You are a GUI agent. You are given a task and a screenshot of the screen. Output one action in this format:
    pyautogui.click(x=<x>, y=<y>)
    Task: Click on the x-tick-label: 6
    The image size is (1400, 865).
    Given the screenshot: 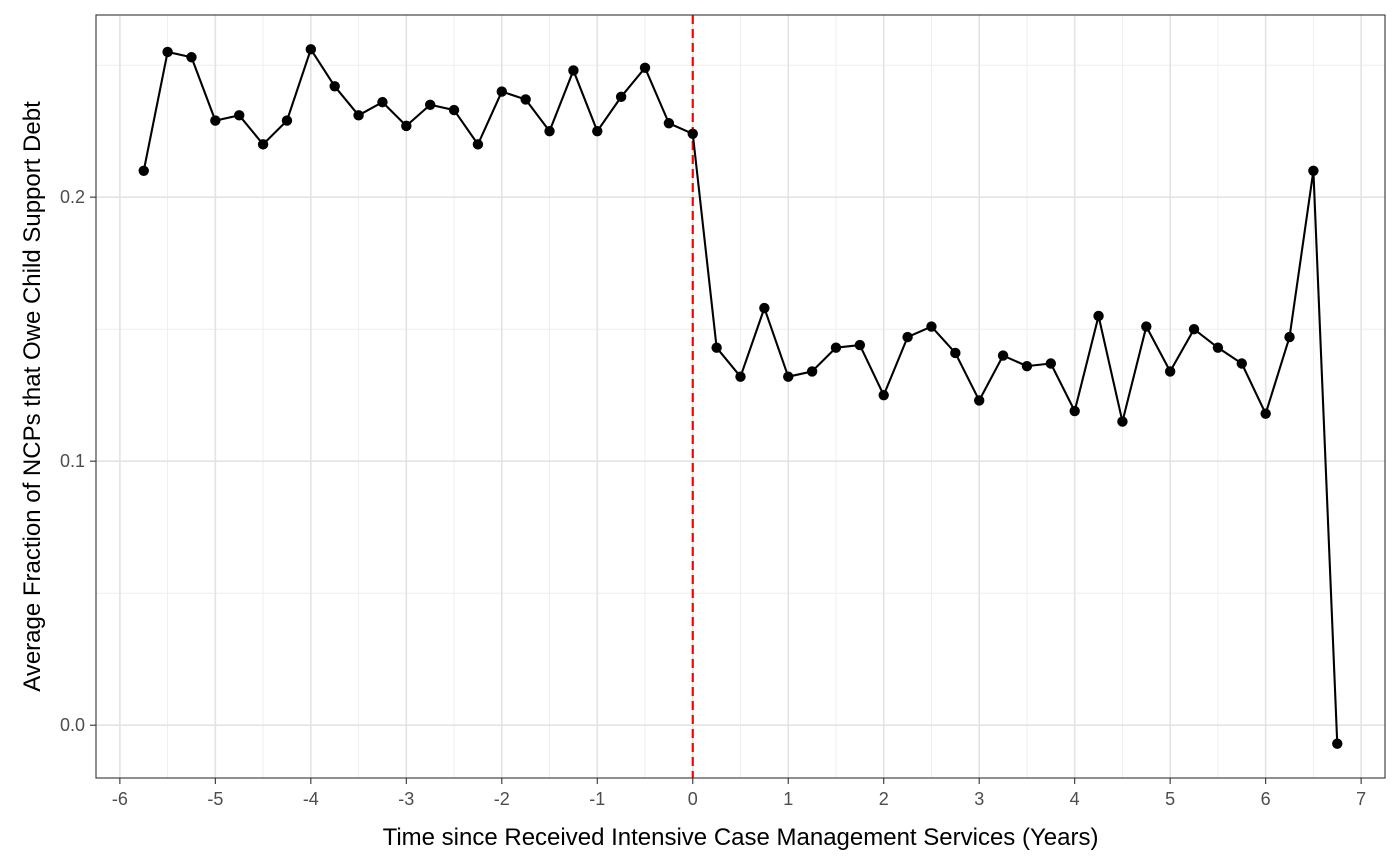 What is the action you would take?
    pyautogui.click(x=1266, y=799)
    